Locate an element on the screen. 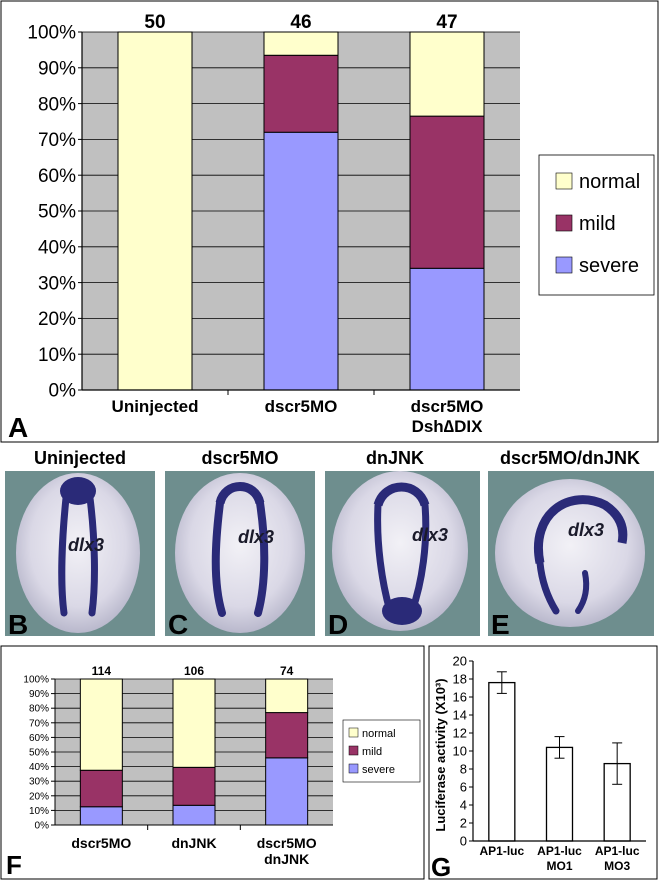 This screenshot has height=885, width=659. photo-b-letter: B is located at coordinates (18, 624).